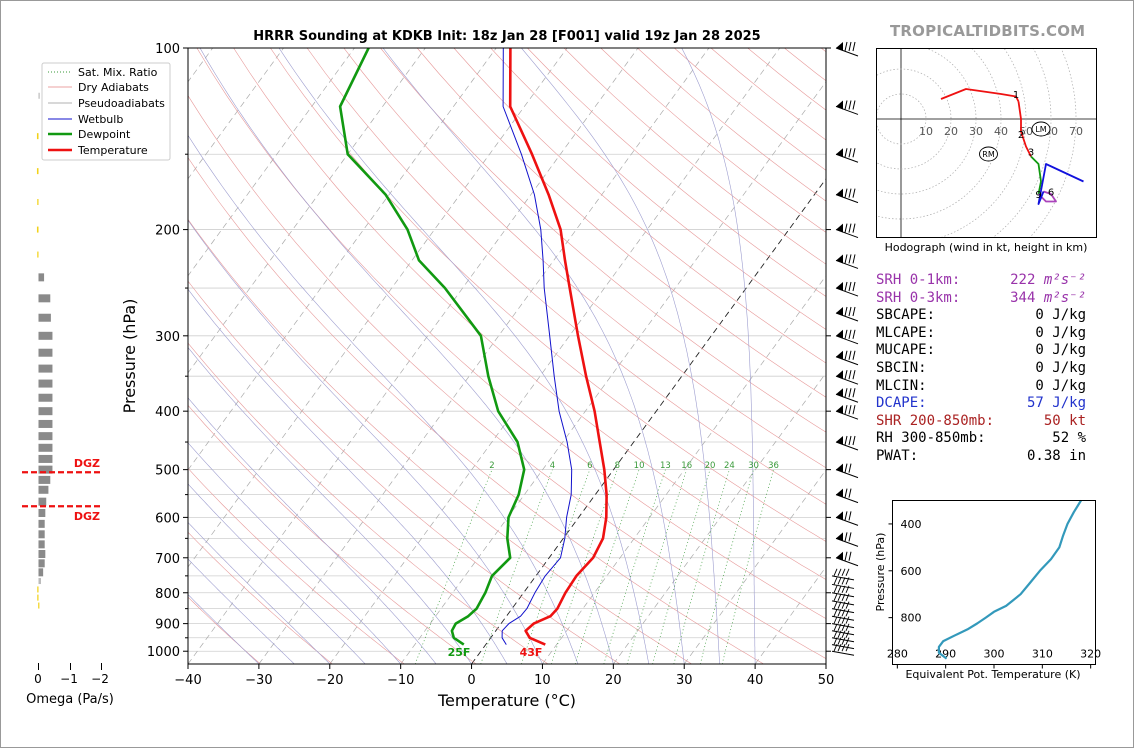 The height and width of the screenshot is (748, 1134). Describe the element at coordinates (112, 150) in the screenshot. I see `legend-label: Temperature` at that location.